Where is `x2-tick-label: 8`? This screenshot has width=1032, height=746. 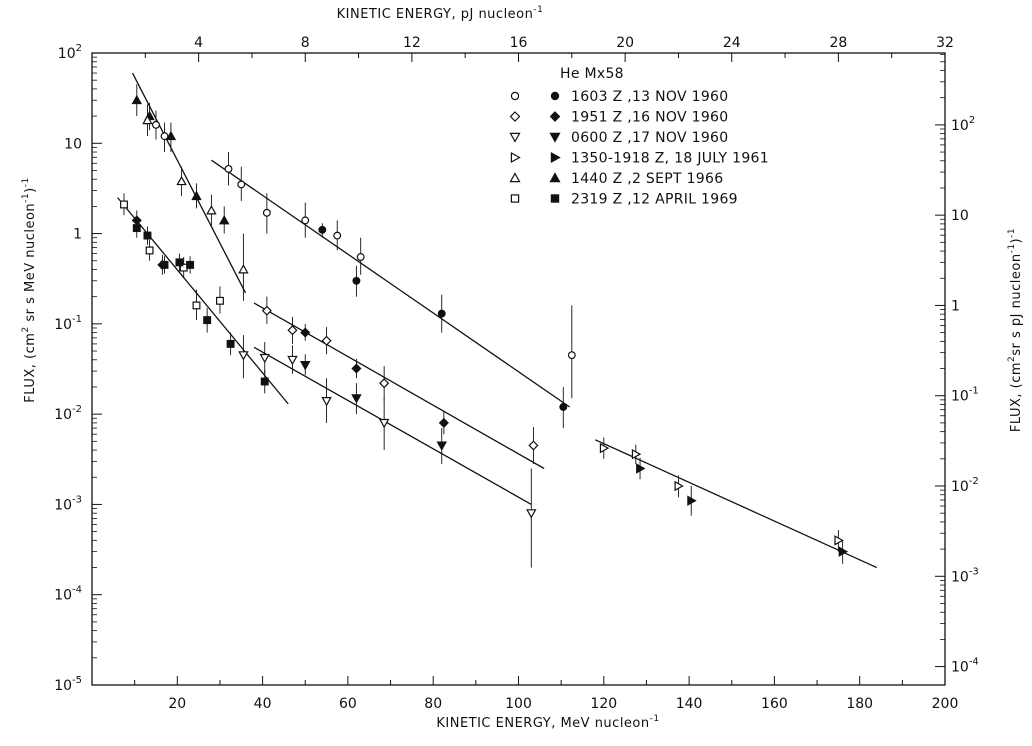 x2-tick-label: 8 is located at coordinates (305, 43).